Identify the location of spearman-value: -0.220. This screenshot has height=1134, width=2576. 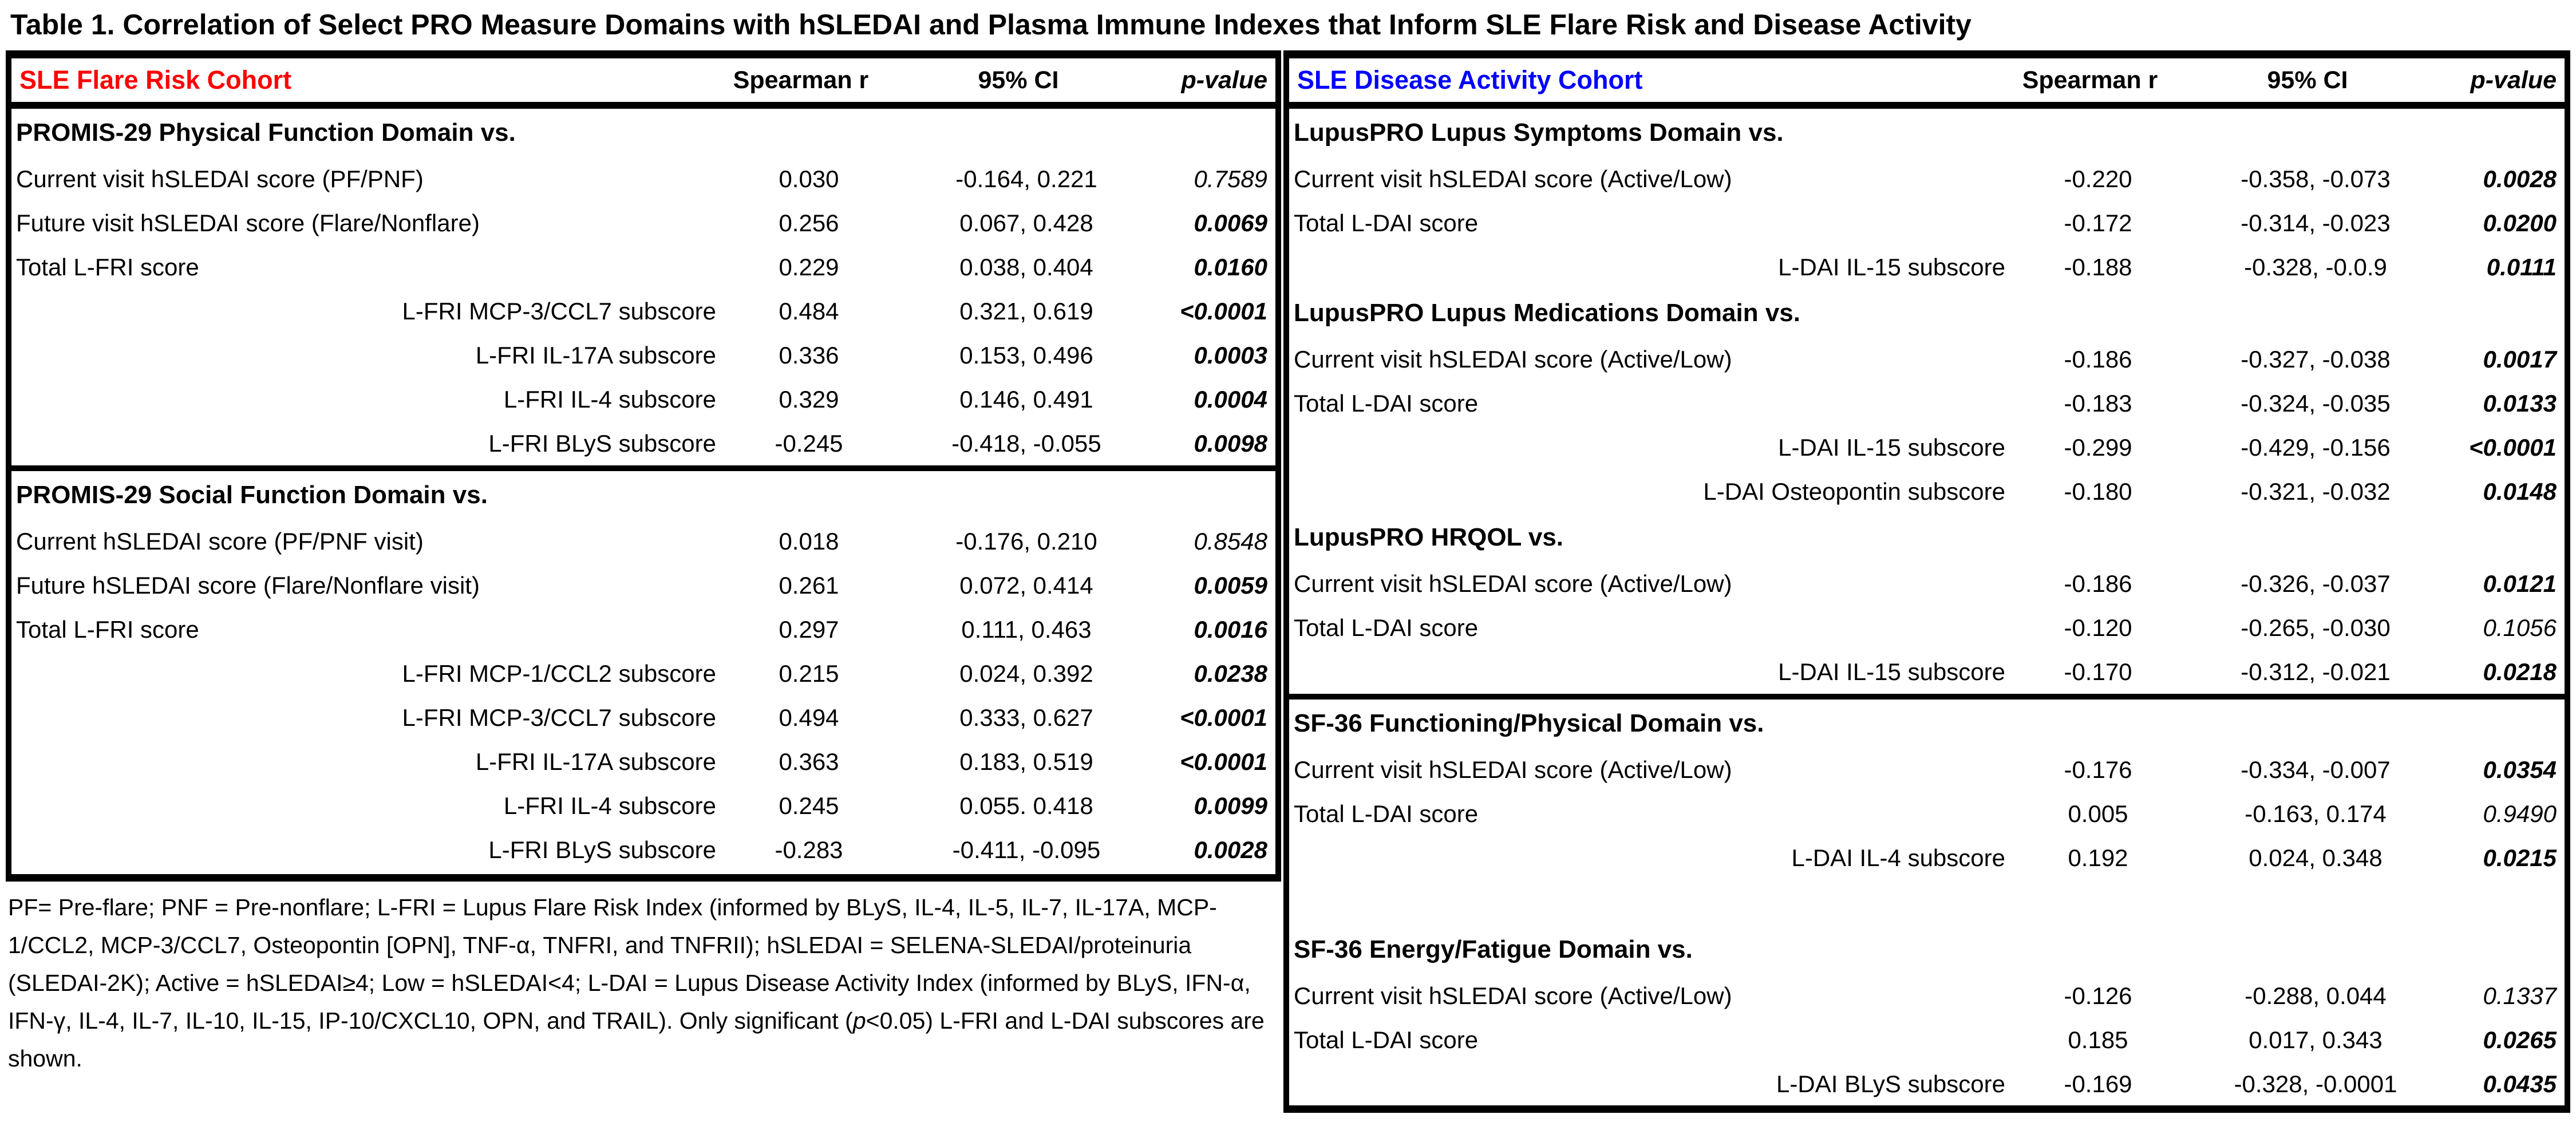
(2098, 178).